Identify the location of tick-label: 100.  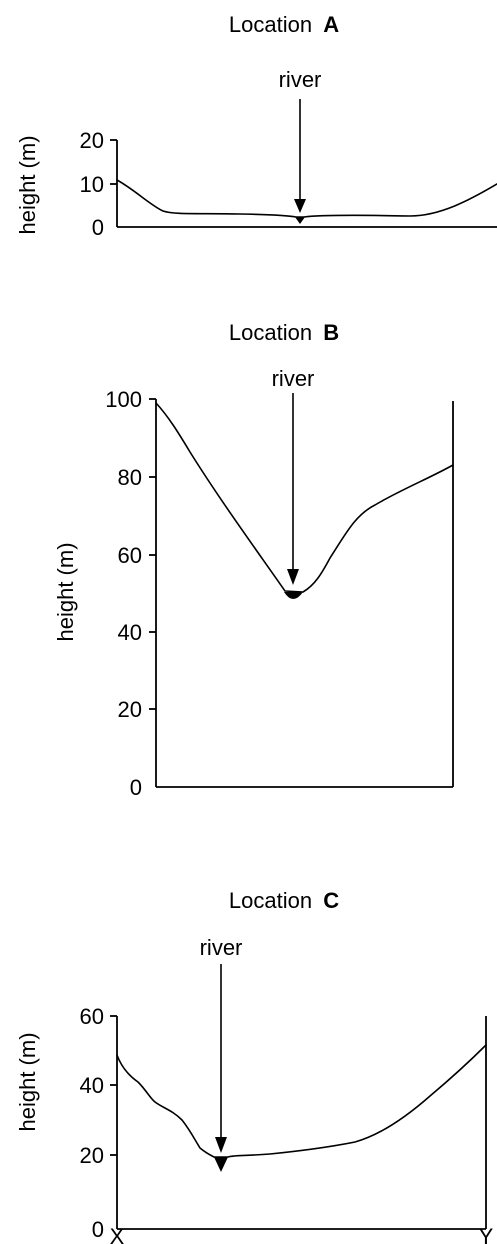
(123, 399).